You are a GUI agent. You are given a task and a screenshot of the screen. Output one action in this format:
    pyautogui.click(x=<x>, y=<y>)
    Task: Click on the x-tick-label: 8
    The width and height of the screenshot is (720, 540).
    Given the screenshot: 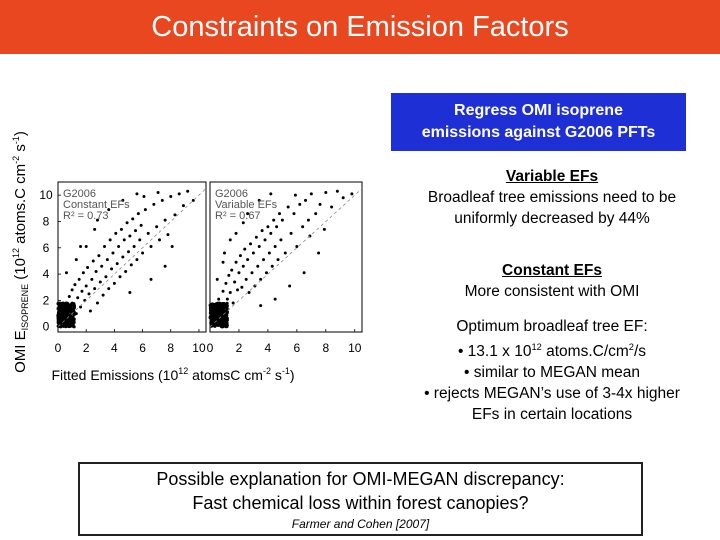 What is the action you would take?
    pyautogui.click(x=170, y=348)
    